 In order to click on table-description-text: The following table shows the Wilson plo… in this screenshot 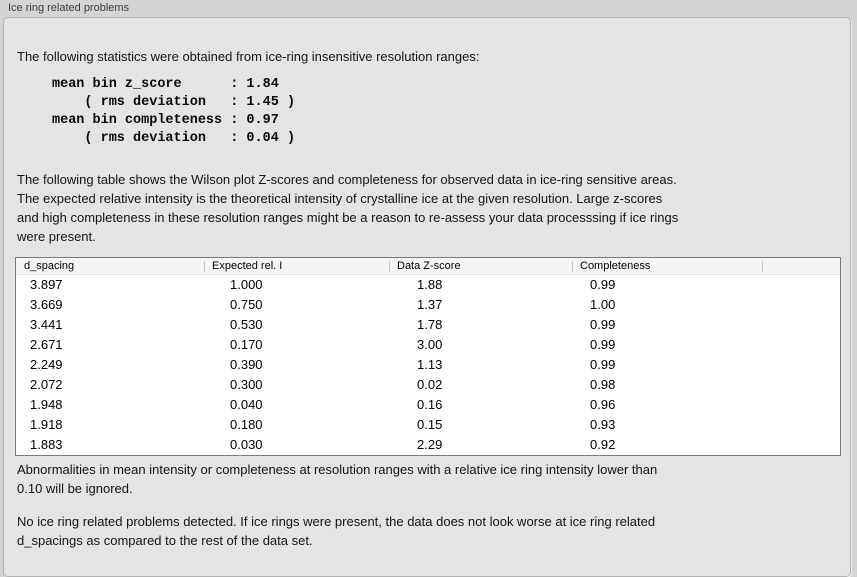, I will do `click(348, 208)`.